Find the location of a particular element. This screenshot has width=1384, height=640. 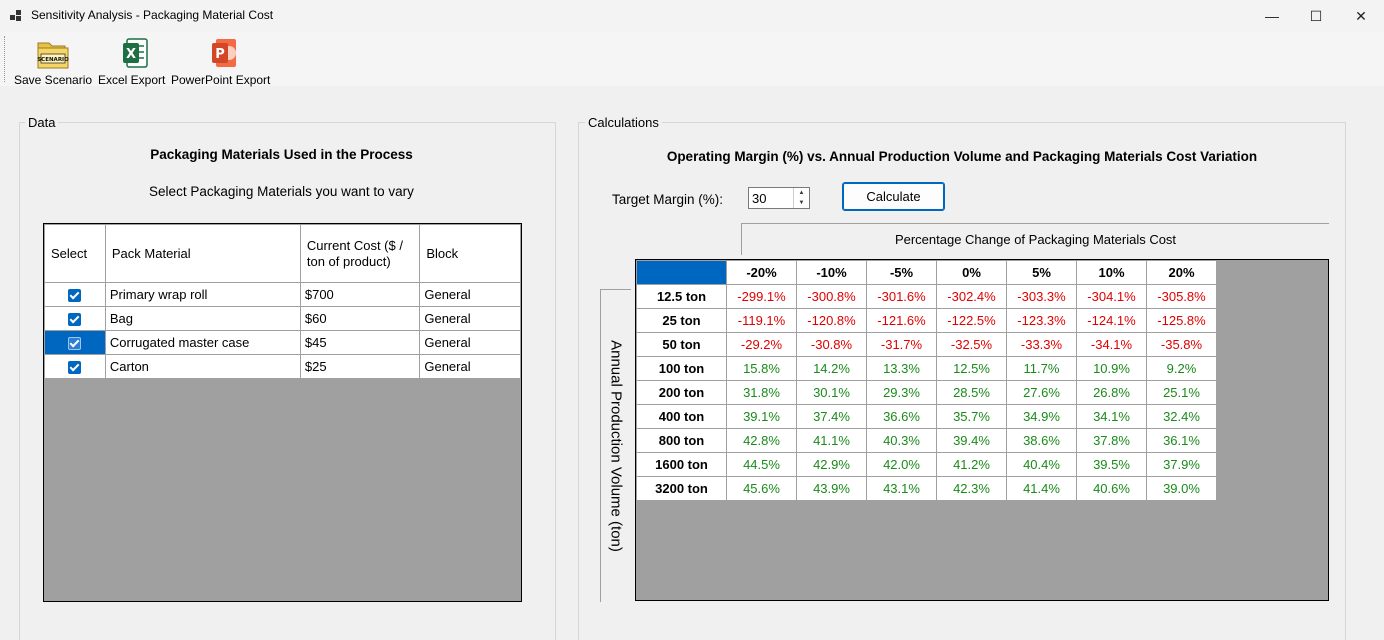

table-row: Corrugated master case $45 General is located at coordinates (282, 342).